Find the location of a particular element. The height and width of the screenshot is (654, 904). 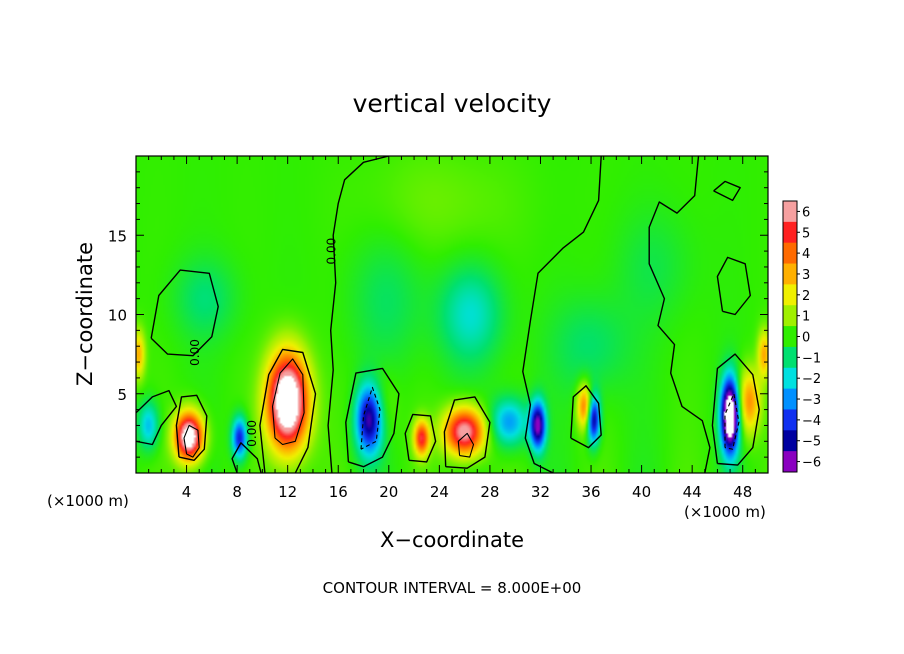

colorbar-tick-label: −4 is located at coordinates (811, 421).